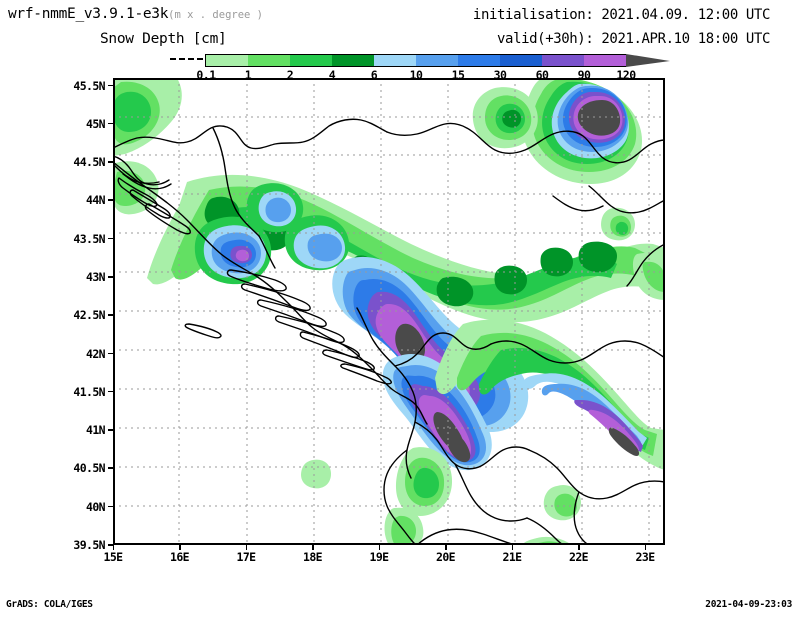 This screenshot has width=800, height=618. Describe the element at coordinates (621, 15) in the screenshot. I see `initialisation-time: initialisation: 2021.04.09. 12:00 UTC` at that location.